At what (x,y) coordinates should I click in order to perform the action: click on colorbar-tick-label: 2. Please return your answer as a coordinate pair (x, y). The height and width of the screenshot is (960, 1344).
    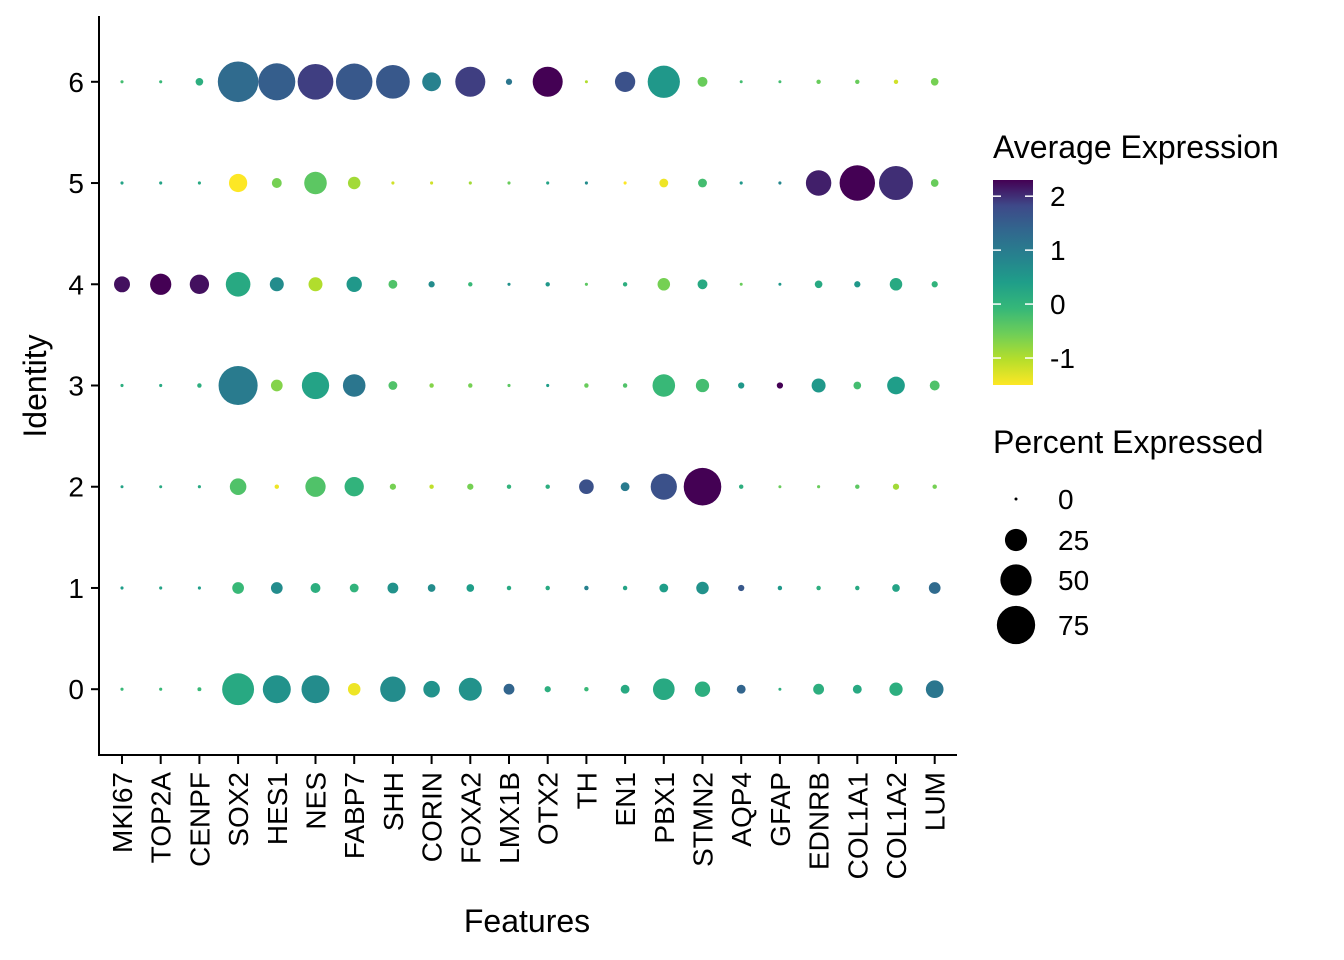
    Looking at the image, I should click on (1058, 196).